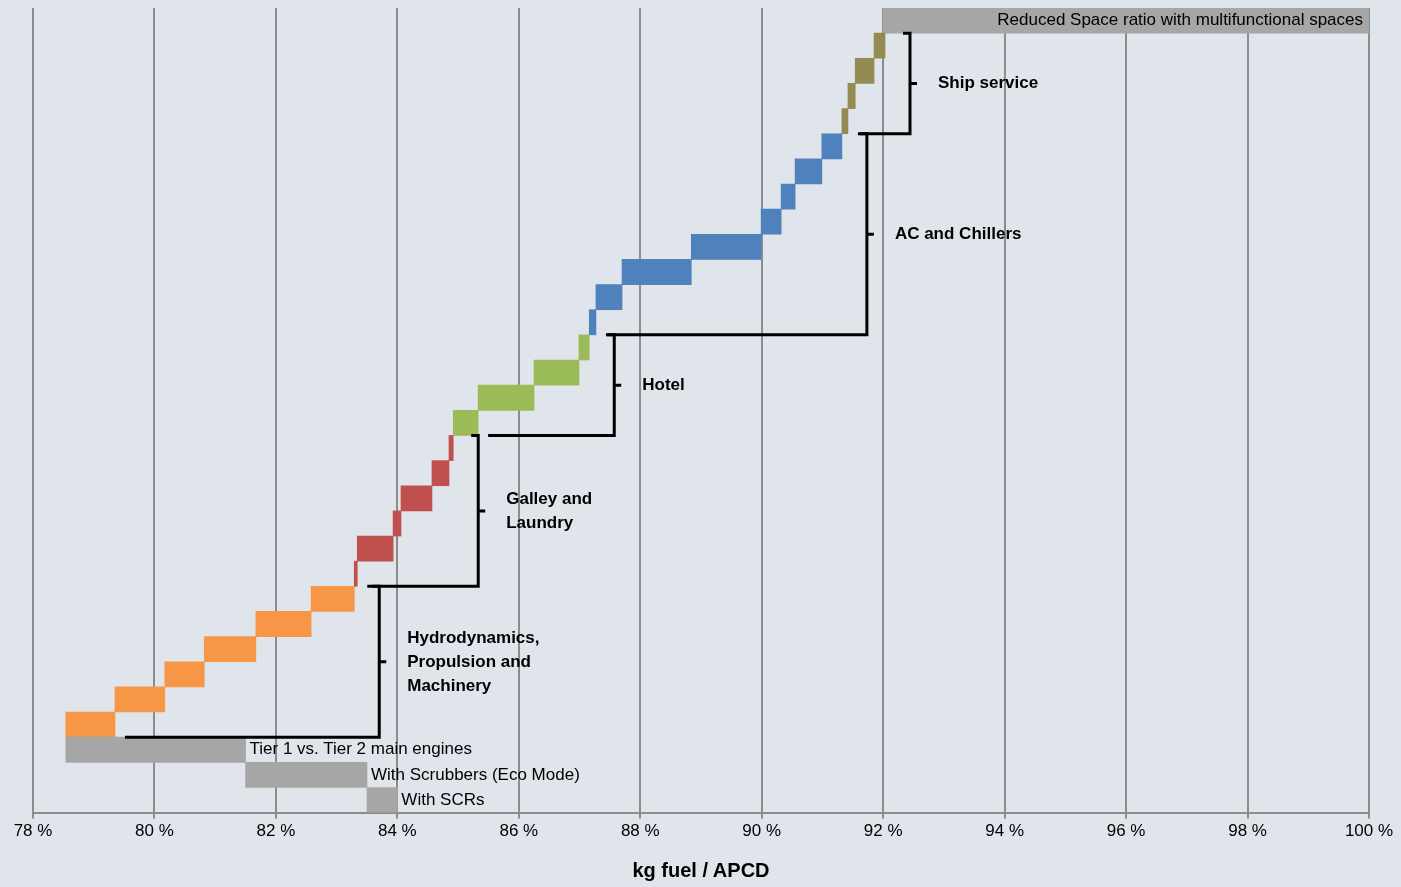 This screenshot has width=1401, height=887. Describe the element at coordinates (443, 799) in the screenshot. I see `y-tick-label: With SCRs` at that location.